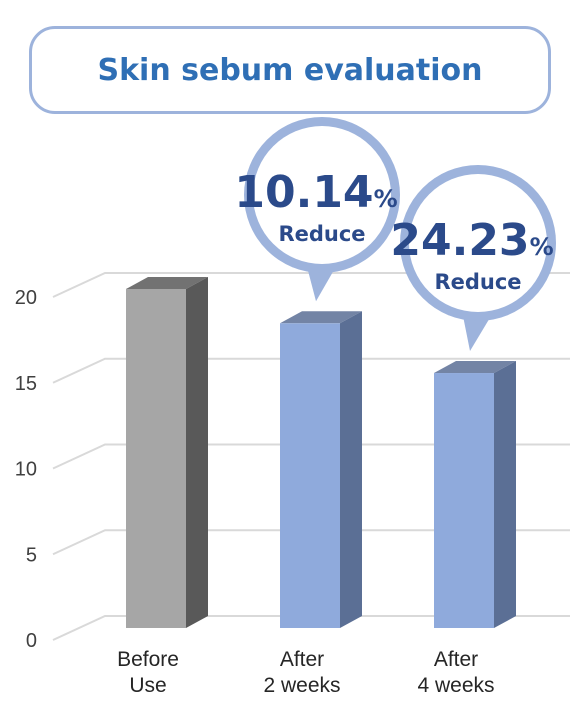 The image size is (585, 707). I want to click on x-category-label: After 2 weeks, so click(301, 672).